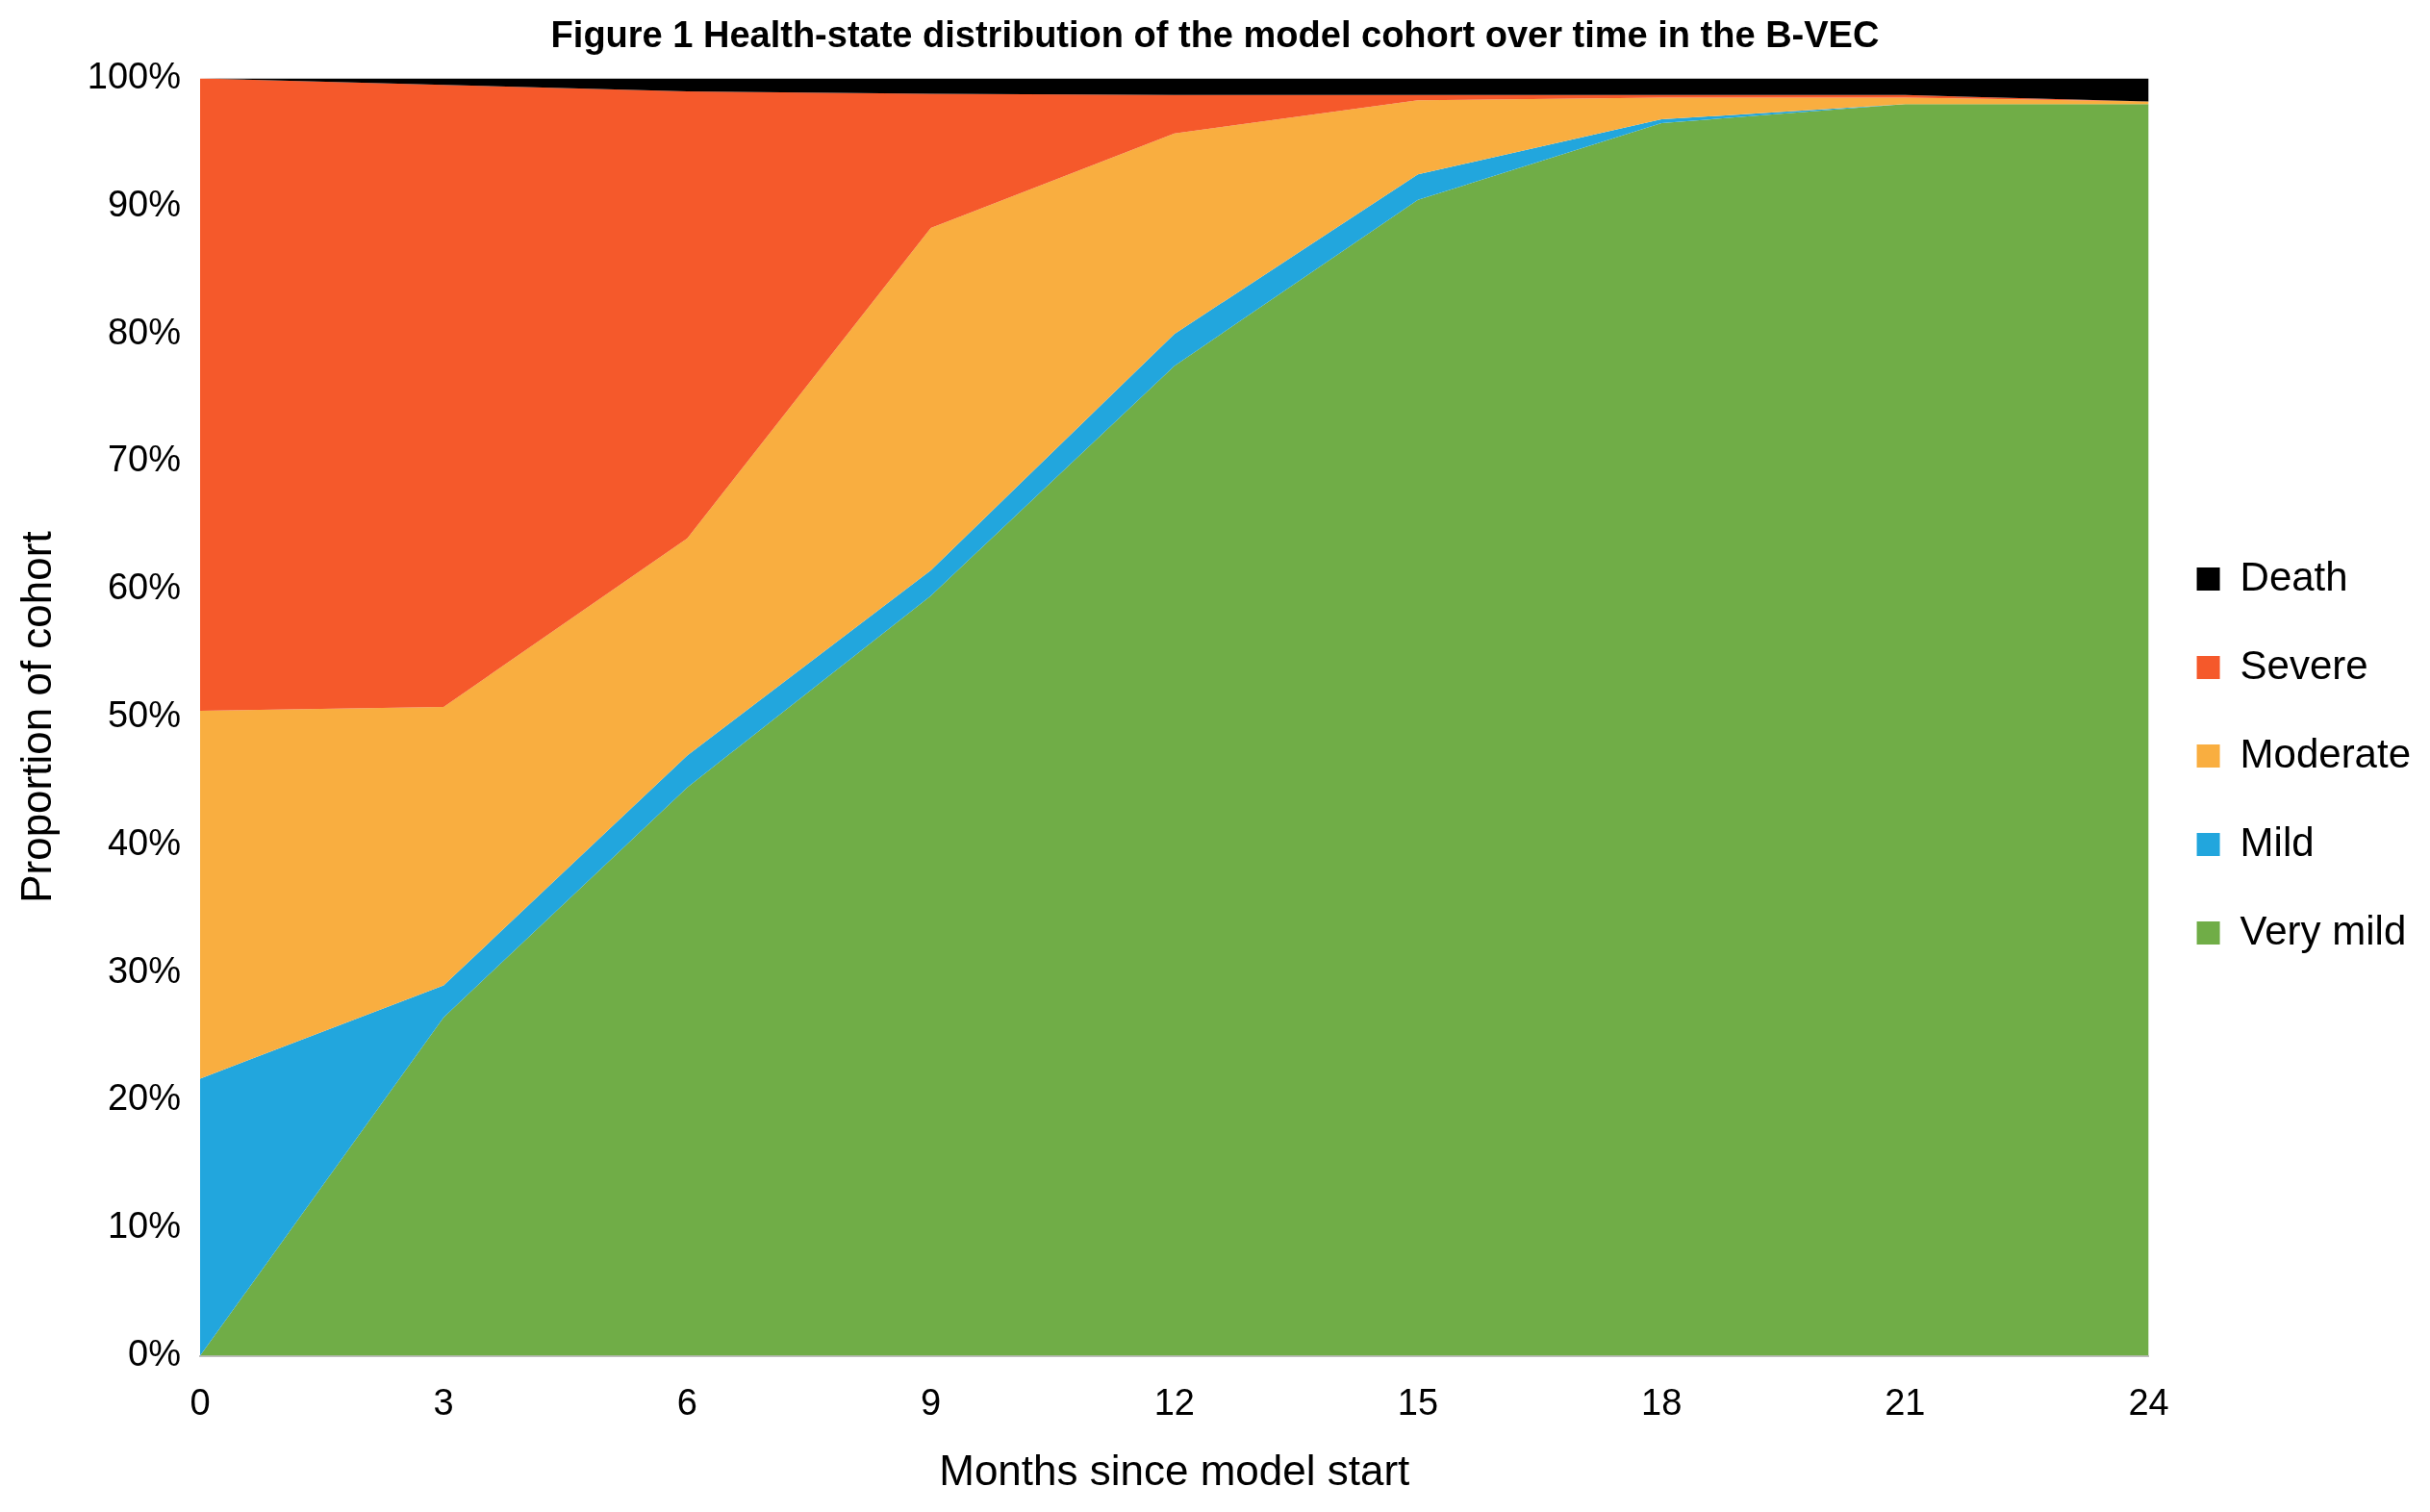 Image resolution: width=2430 pixels, height=1512 pixels. Describe the element at coordinates (144, 588) in the screenshot. I see `y-tick-label: 60%` at that location.